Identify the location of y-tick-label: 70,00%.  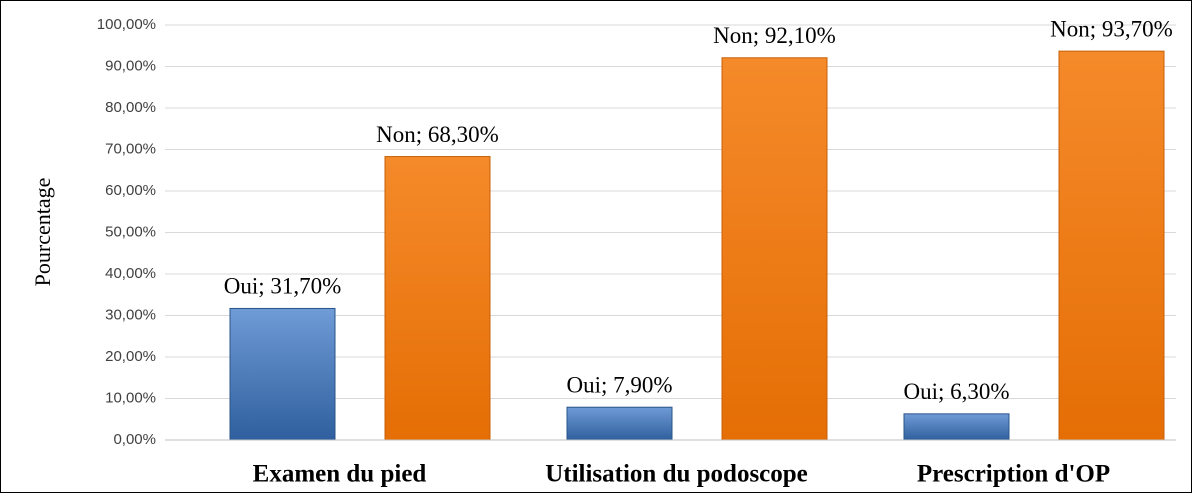
(130, 148).